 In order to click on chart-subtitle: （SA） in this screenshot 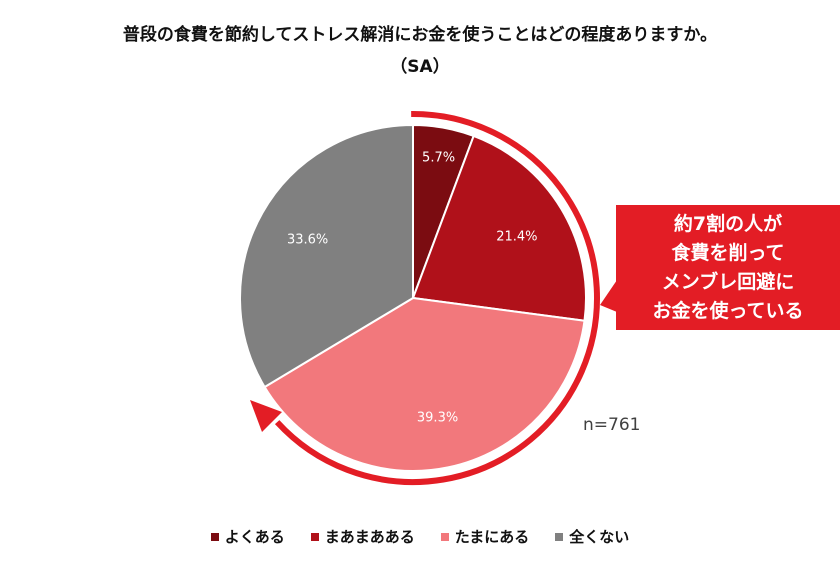, I will do `click(420, 67)`.